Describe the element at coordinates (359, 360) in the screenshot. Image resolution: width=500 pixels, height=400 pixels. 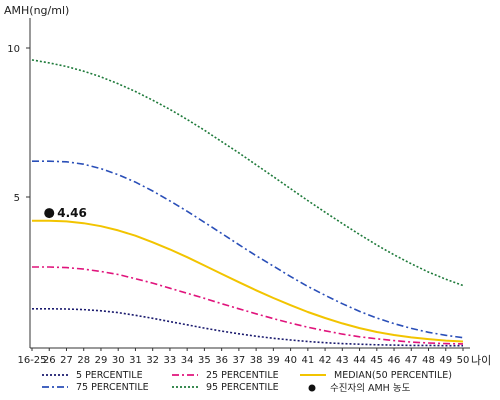
I see `x-tick-label: 44` at that location.